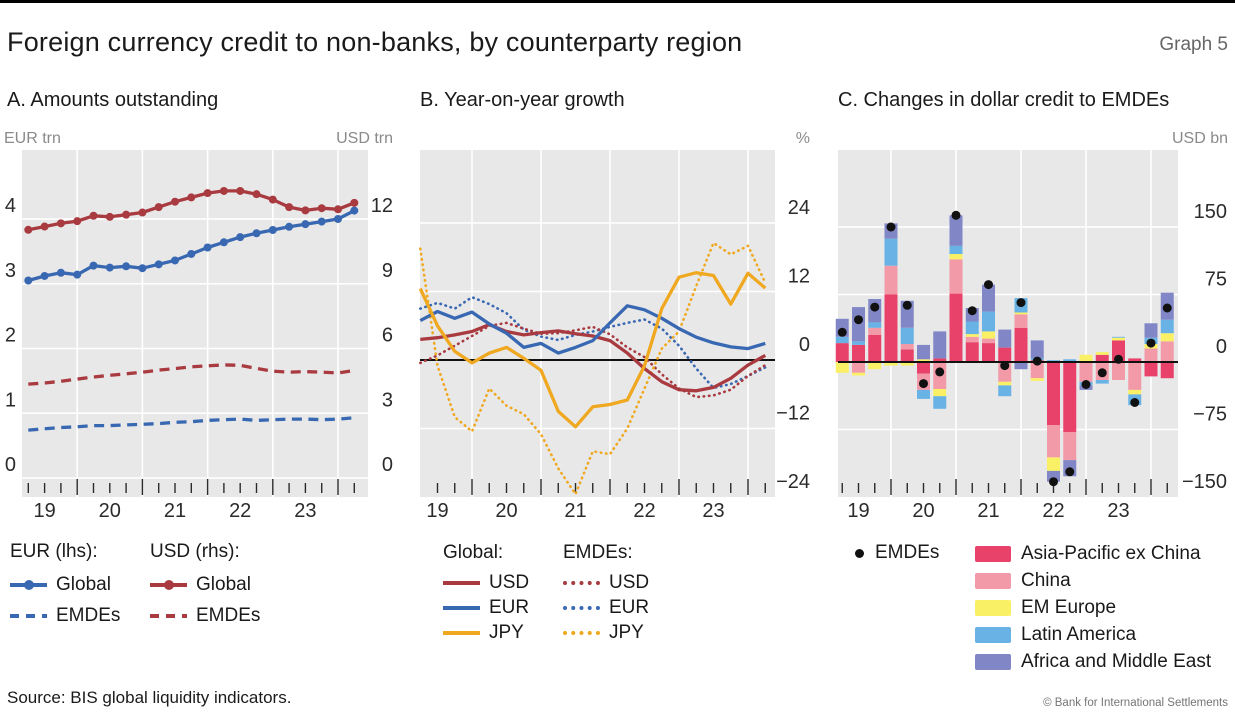 The height and width of the screenshot is (725, 1235). Describe the element at coordinates (988, 511) in the screenshot. I see `svg-text: 21` at that location.